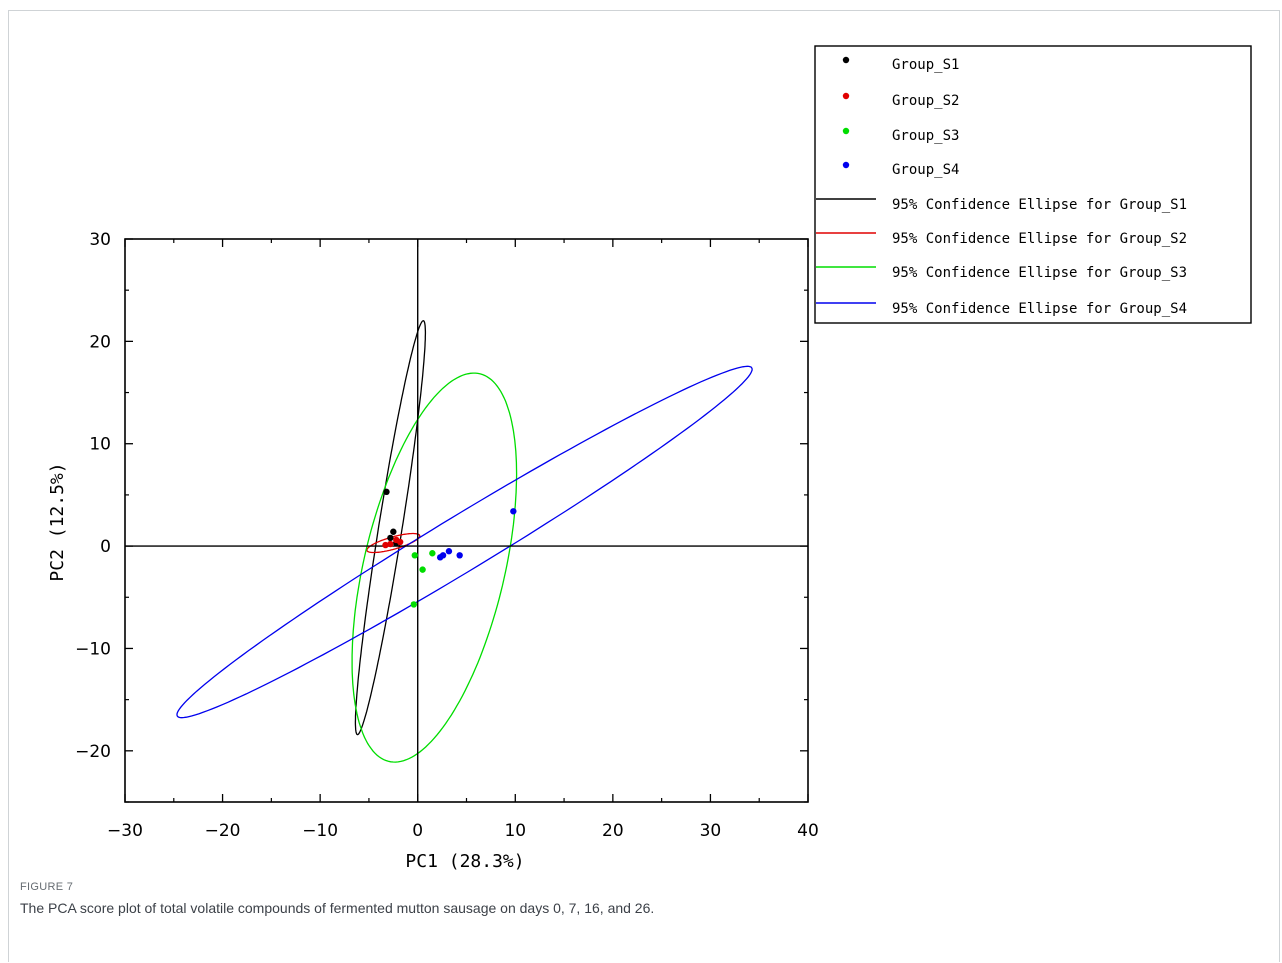 The height and width of the screenshot is (963, 1282). What do you see at coordinates (464, 861) in the screenshot?
I see `x-axis-title: PC1 (28.3%)` at bounding box center [464, 861].